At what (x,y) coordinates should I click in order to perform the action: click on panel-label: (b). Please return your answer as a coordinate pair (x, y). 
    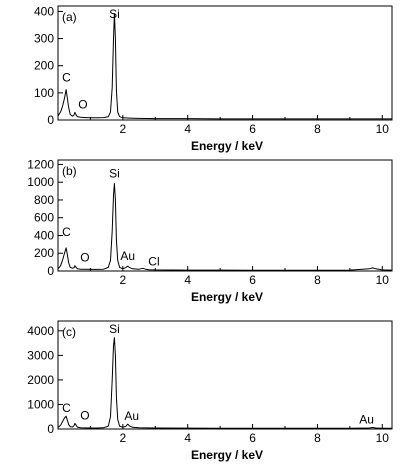
    Looking at the image, I should click on (69, 171).